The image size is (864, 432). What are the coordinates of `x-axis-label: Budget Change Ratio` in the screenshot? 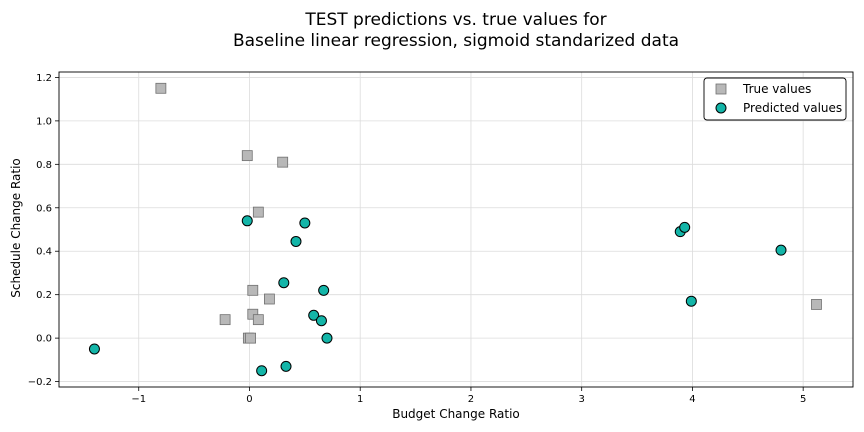 It's located at (456, 414).